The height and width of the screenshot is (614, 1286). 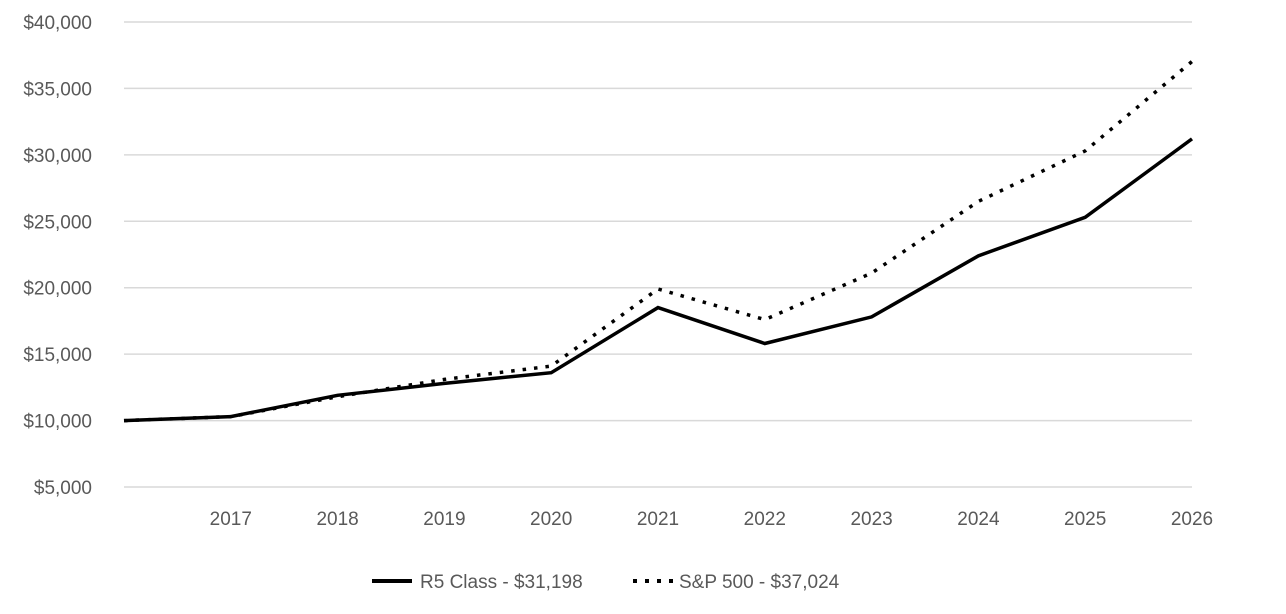 What do you see at coordinates (606, 582) in the screenshot?
I see `legend: R5 Class - $31,198 S&P 500 - $37,024` at bounding box center [606, 582].